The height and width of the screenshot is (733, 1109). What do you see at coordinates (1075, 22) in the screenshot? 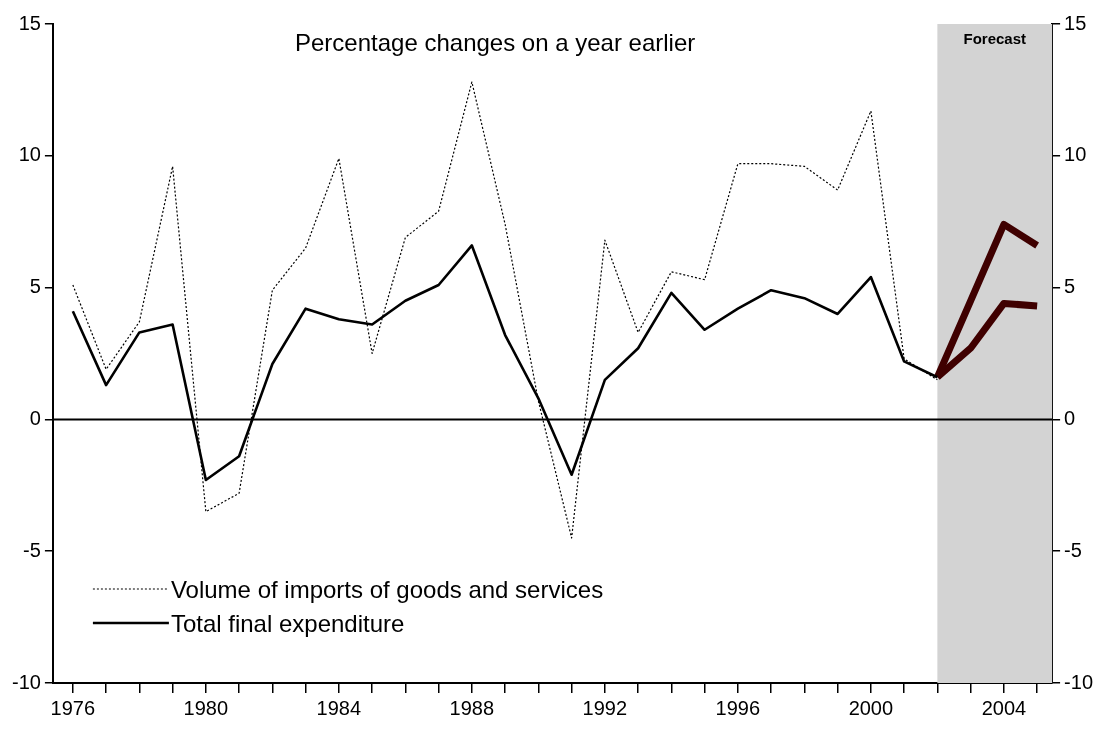
I see `y2-tick-label: 15` at bounding box center [1075, 22].